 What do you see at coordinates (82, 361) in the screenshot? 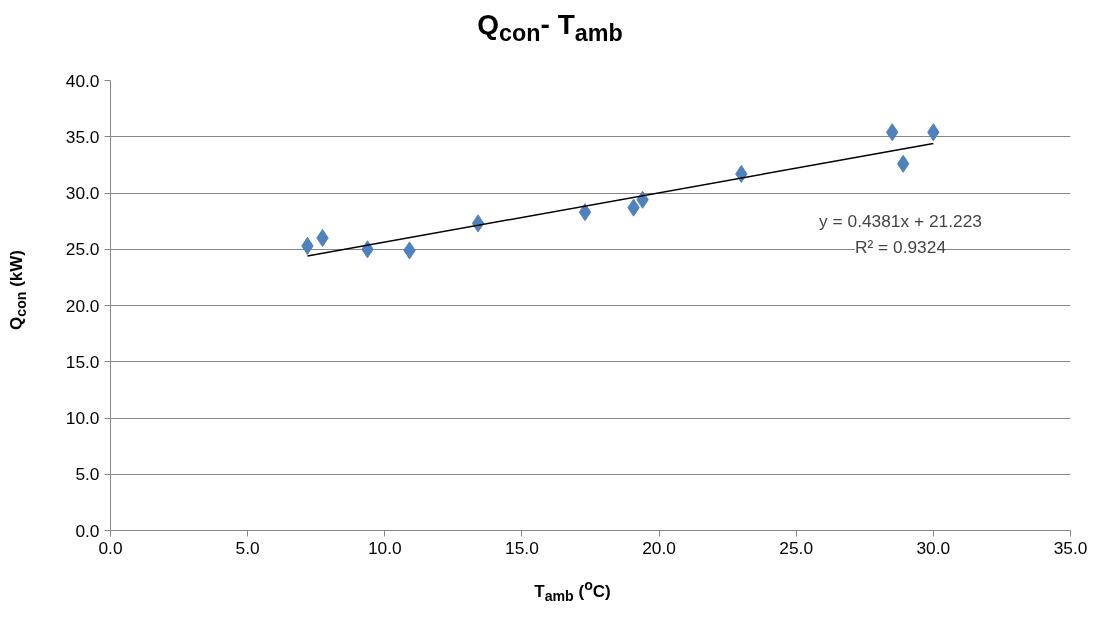
I see `y-tick-label: 15.0` at bounding box center [82, 361].